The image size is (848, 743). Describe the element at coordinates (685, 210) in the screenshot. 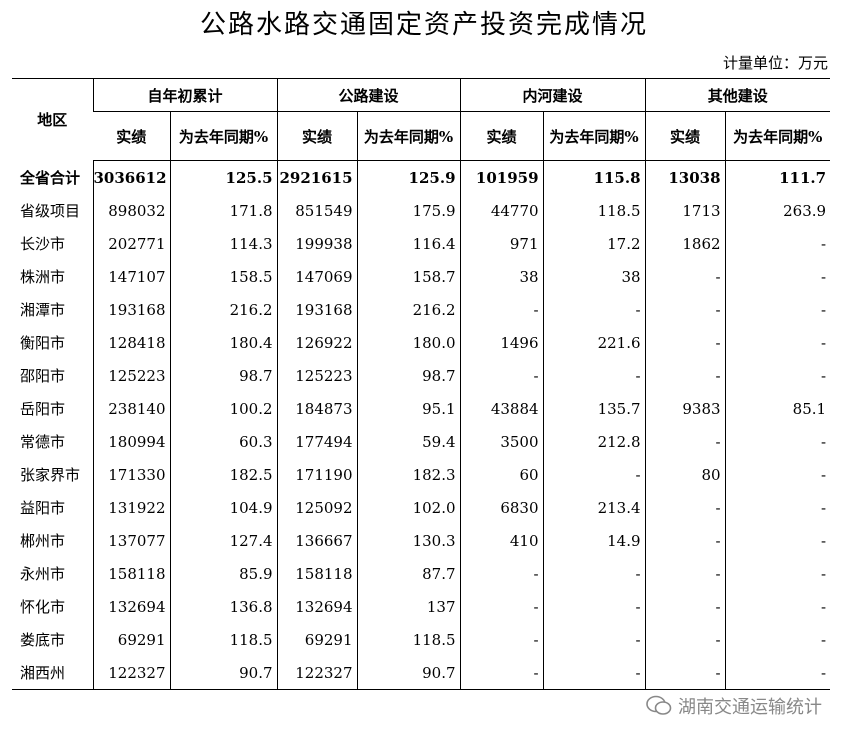

I see `value-cell: 1713` at that location.